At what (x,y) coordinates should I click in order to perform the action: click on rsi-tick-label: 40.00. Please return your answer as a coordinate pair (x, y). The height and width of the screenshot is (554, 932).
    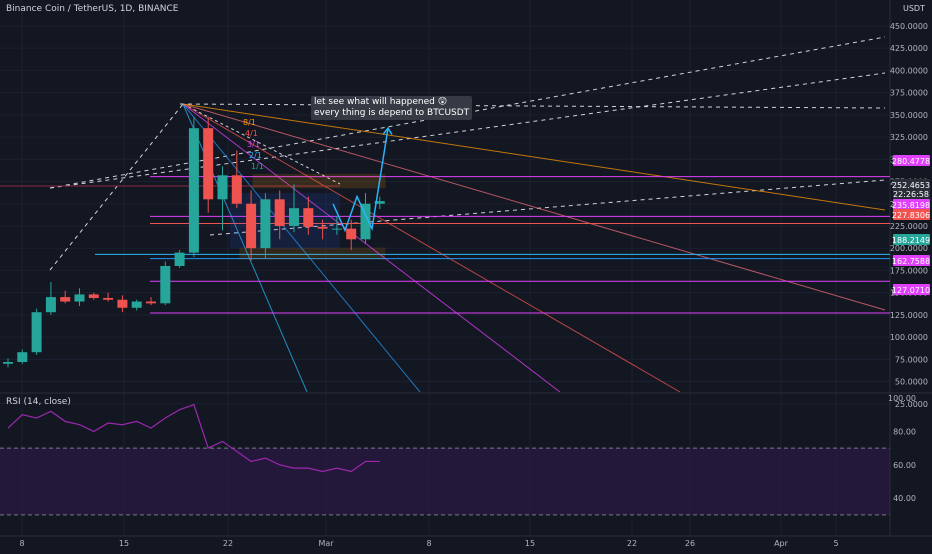
    Looking at the image, I should click on (904, 498).